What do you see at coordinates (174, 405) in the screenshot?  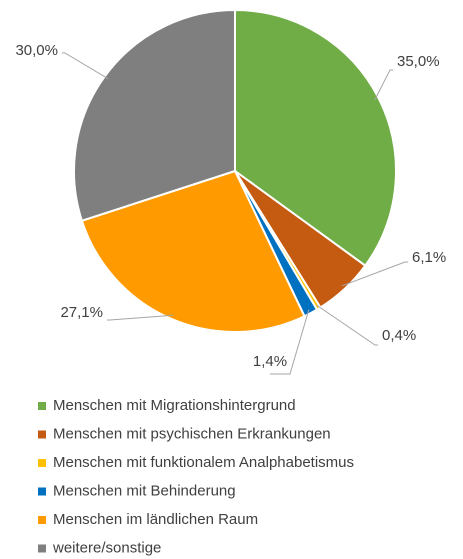 I see `legend-label: Menschen mit Migrationshintergrund` at bounding box center [174, 405].